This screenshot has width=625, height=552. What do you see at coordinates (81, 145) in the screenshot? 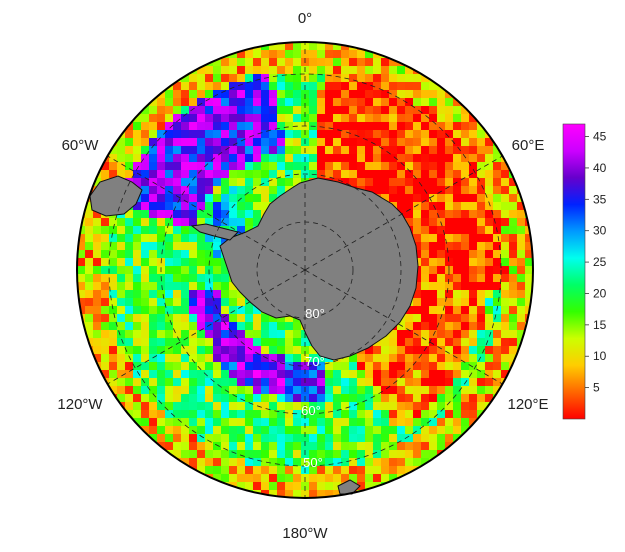
I see `lon-label-60w: 60°W` at bounding box center [81, 145].